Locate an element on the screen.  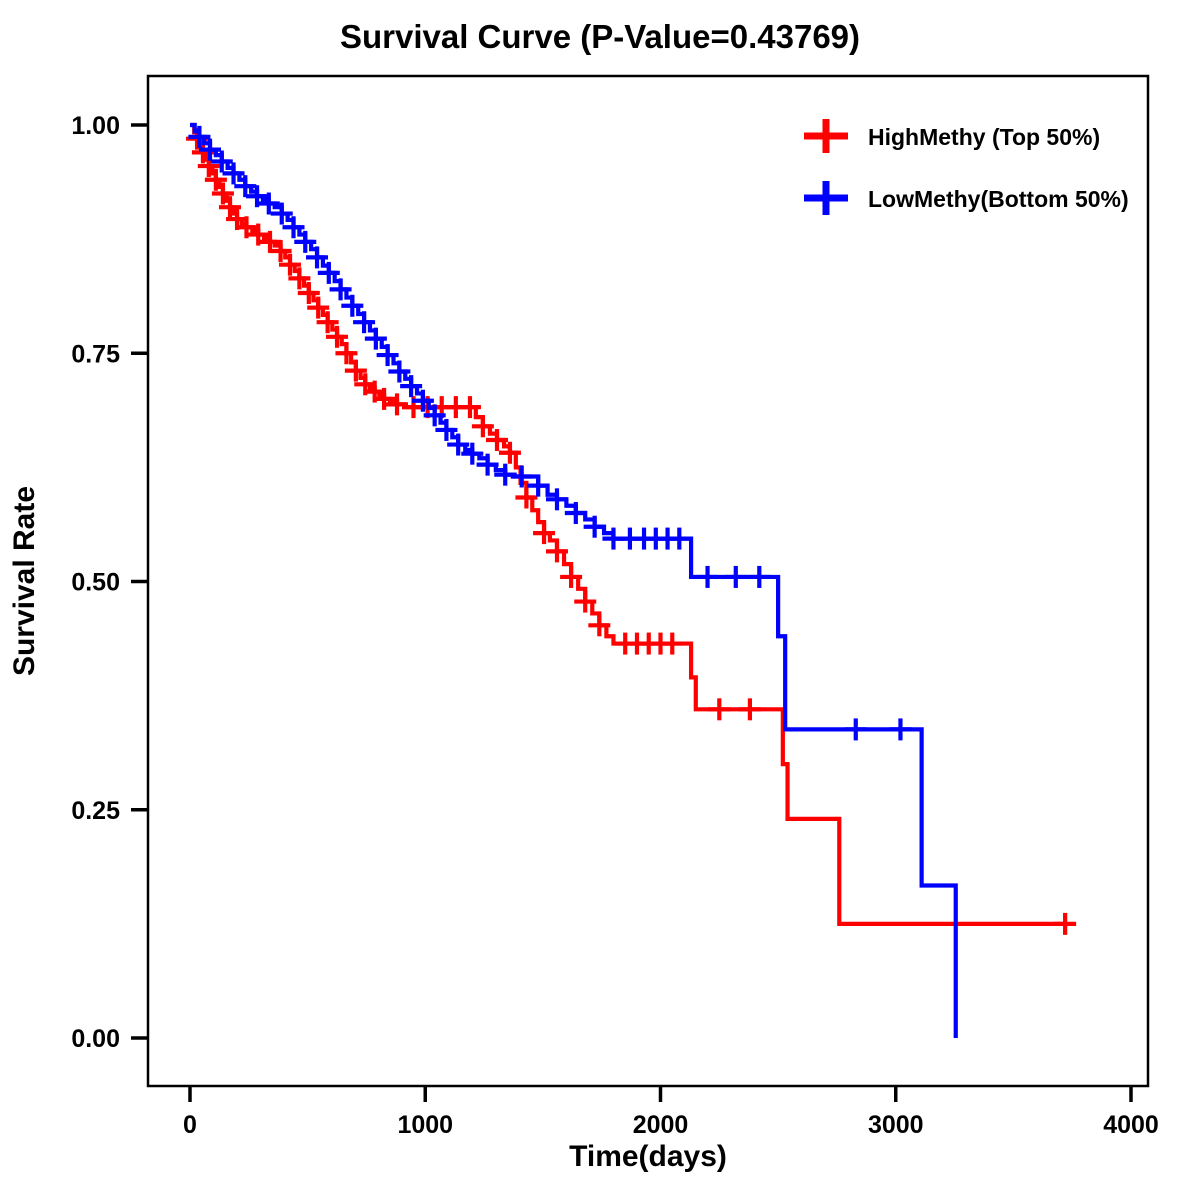
x-axis-title: Time(days) is located at coordinates (648, 1156).